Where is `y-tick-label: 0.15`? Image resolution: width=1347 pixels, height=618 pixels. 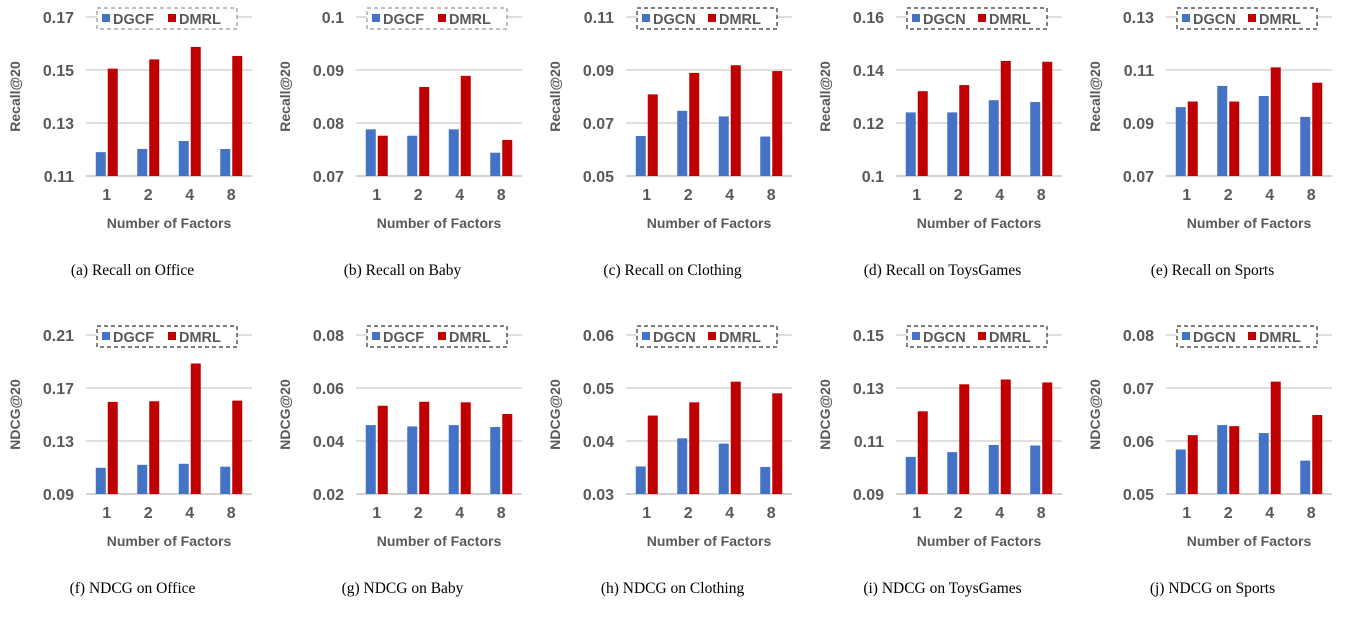
y-tick-label: 0.15 is located at coordinates (868, 336).